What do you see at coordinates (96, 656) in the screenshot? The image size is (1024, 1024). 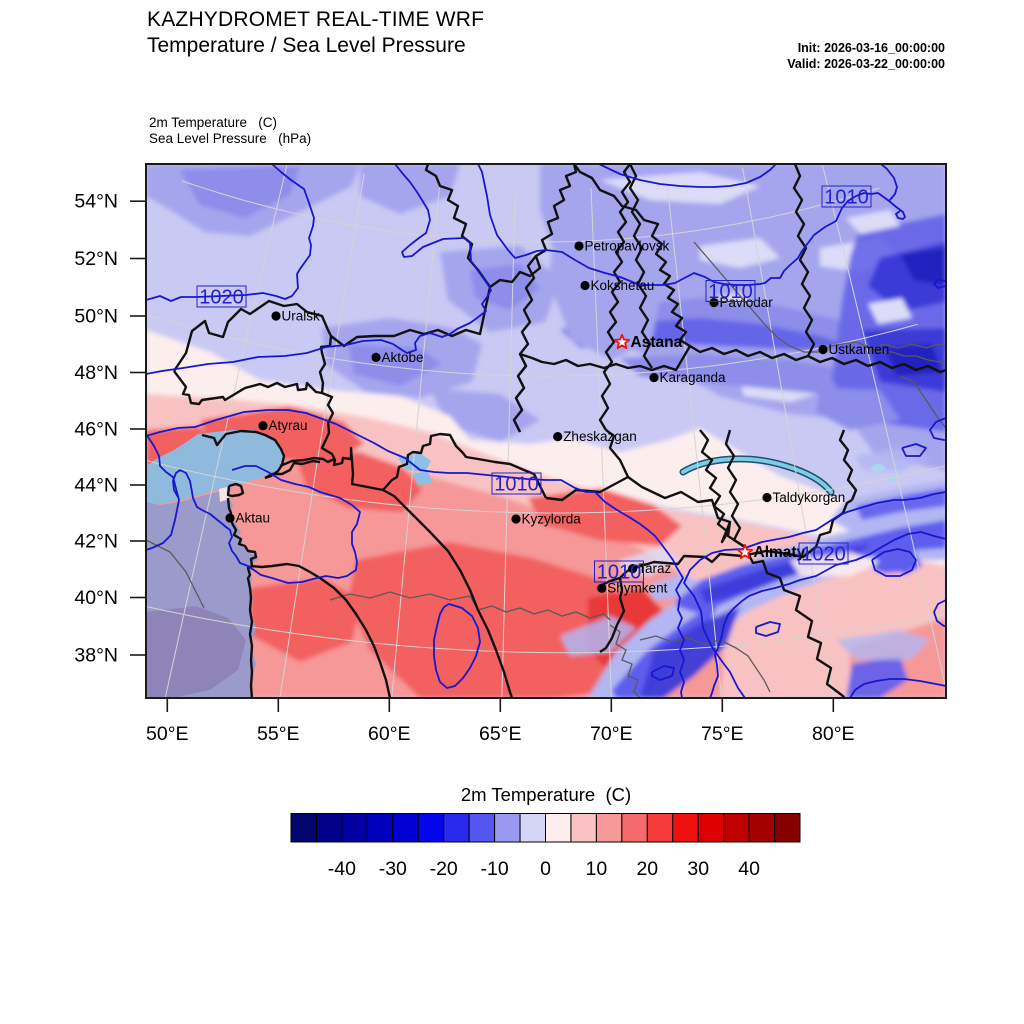 I see `svg-text: 38°N` at bounding box center [96, 656].